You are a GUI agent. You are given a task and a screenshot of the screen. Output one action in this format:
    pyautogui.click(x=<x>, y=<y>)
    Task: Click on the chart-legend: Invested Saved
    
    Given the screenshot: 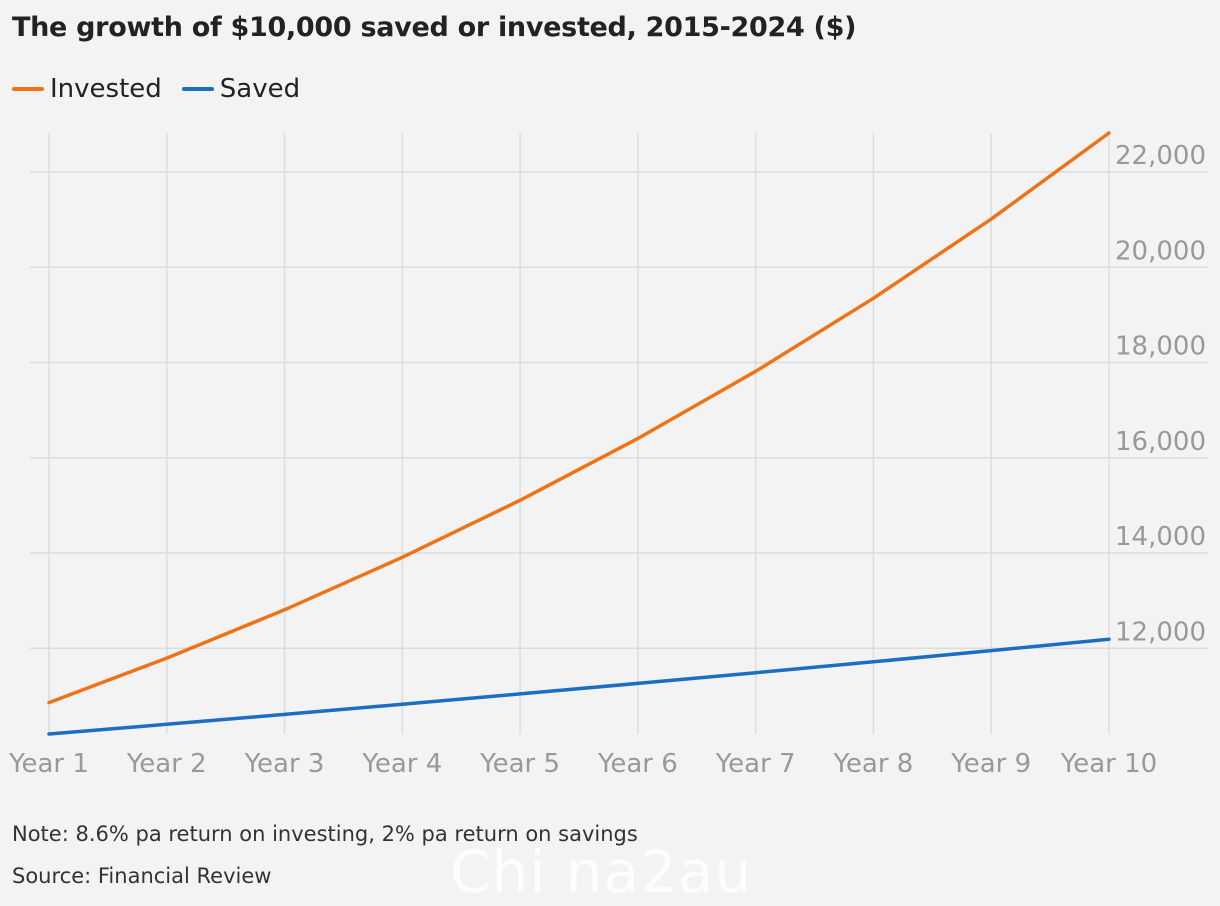 What is the action you would take?
    pyautogui.click(x=166, y=89)
    